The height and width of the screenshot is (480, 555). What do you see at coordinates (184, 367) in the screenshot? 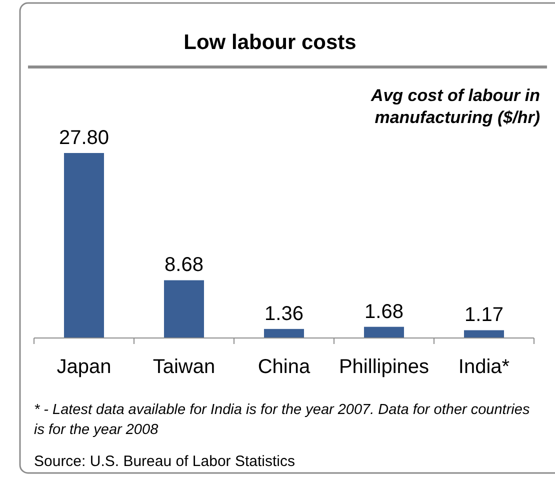
I see `x-tick-label: Taiwan` at bounding box center [184, 367].